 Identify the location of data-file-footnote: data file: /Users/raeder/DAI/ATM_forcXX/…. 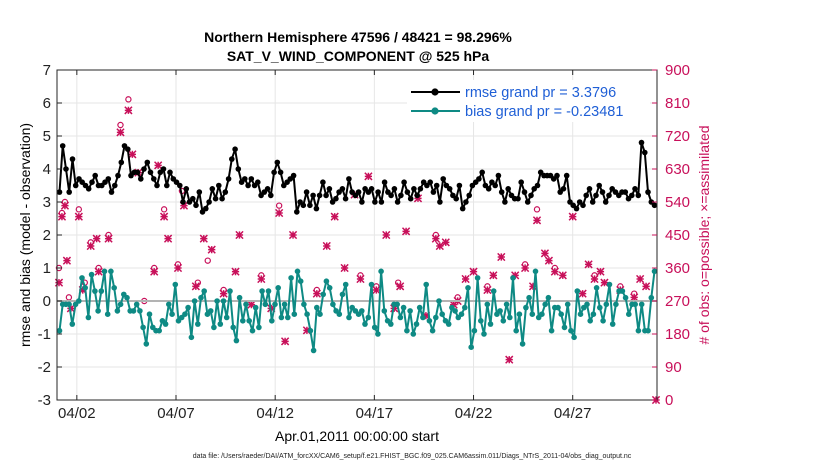
(412, 456).